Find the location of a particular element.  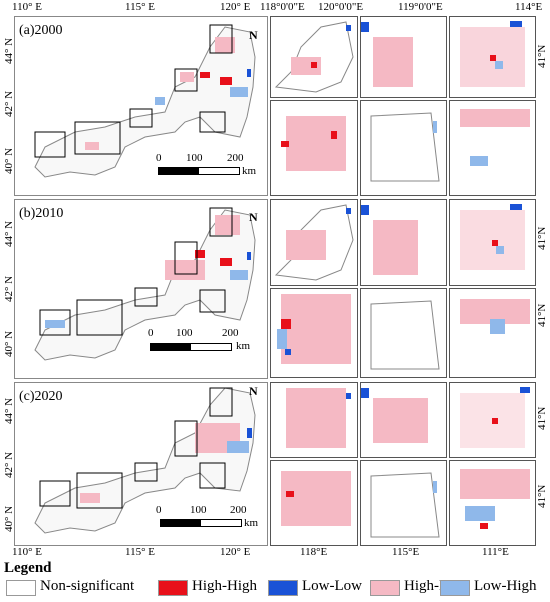

cell-hh-a1 is located at coordinates (226, 81).